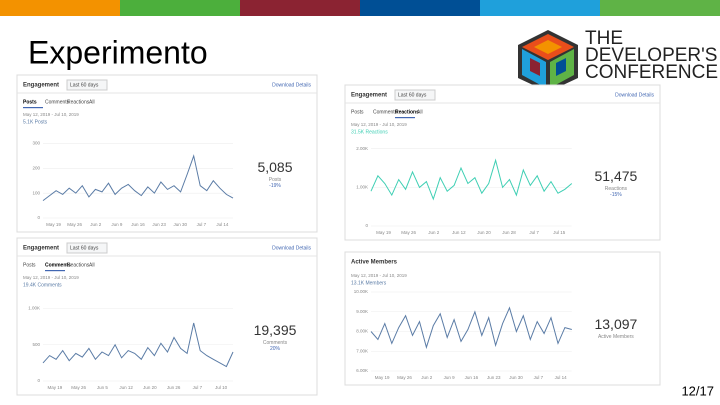 This screenshot has height=405, width=720. What do you see at coordinates (150, 387) in the screenshot?
I see `x-tick-label: Jun 20` at bounding box center [150, 387].